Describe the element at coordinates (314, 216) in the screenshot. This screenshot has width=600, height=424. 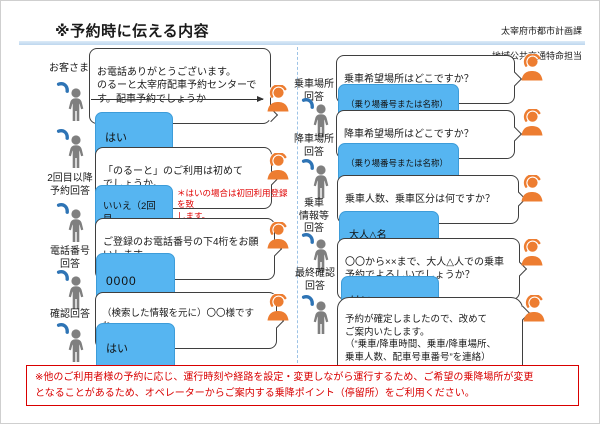
I see `label-ride-info-answer: 乗車 情報等 回答` at that location.